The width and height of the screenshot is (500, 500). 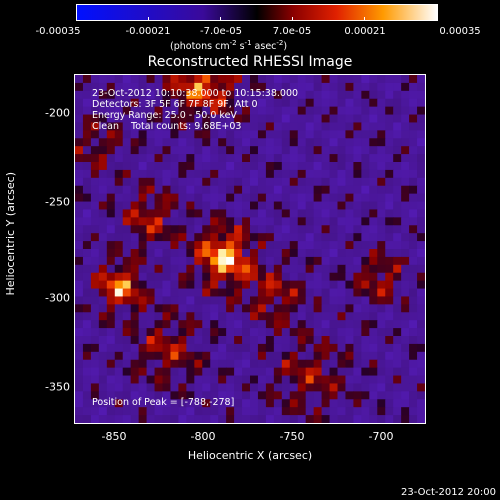 I want to click on colorbar-tick-label: 0.00035, so click(x=460, y=31).